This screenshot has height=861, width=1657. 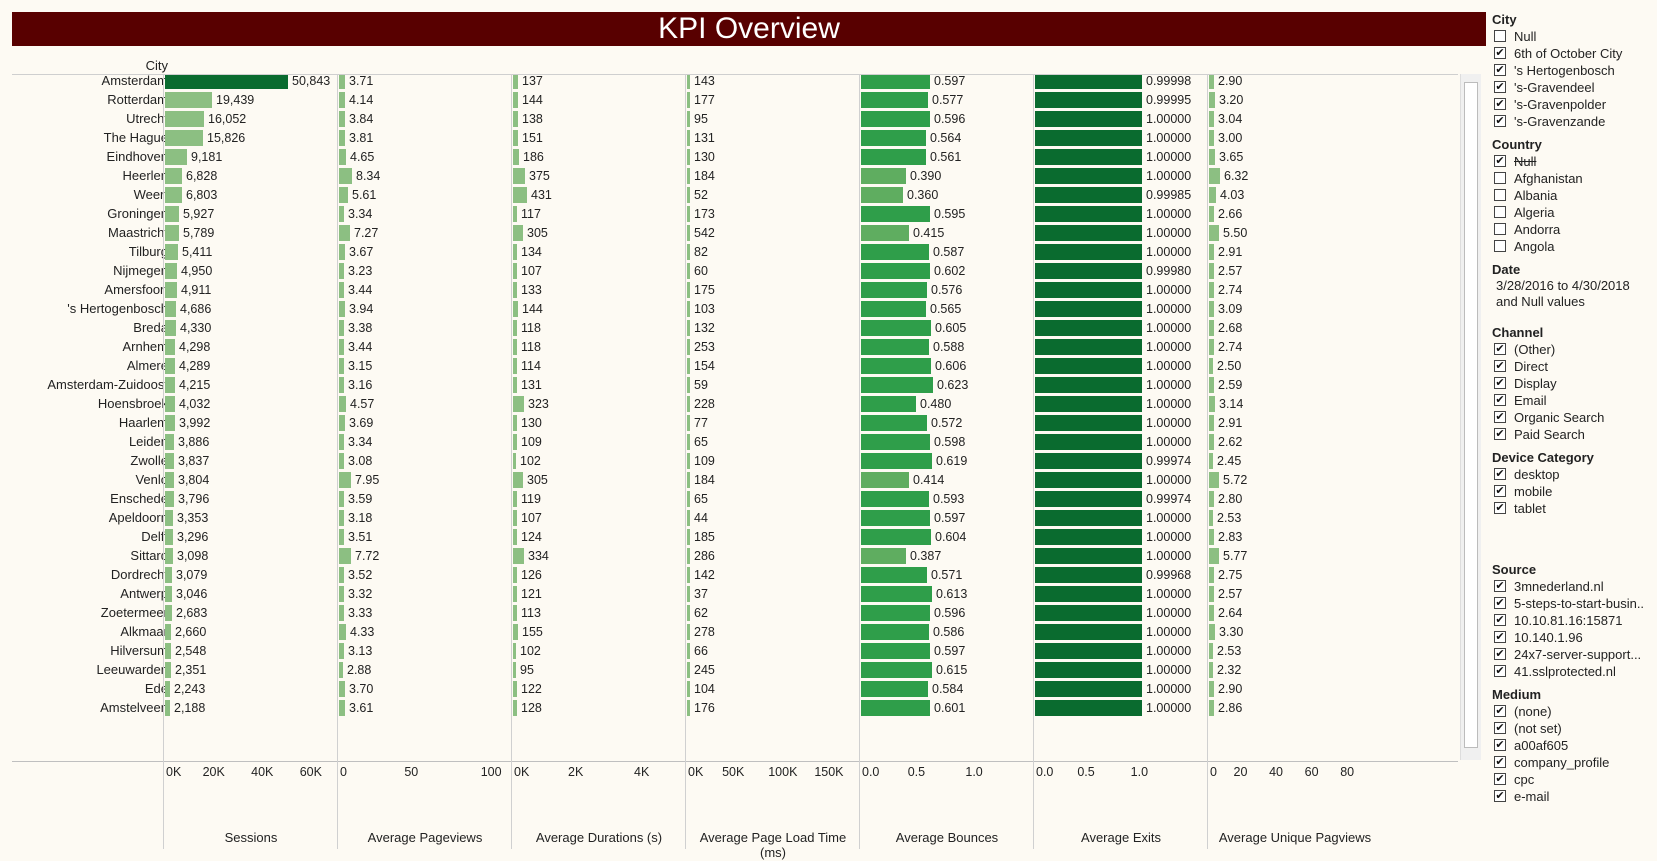 What do you see at coordinates (1572, 104) in the screenshot?
I see `city-filter-item: ✔ 's-Gravenpolder` at bounding box center [1572, 104].